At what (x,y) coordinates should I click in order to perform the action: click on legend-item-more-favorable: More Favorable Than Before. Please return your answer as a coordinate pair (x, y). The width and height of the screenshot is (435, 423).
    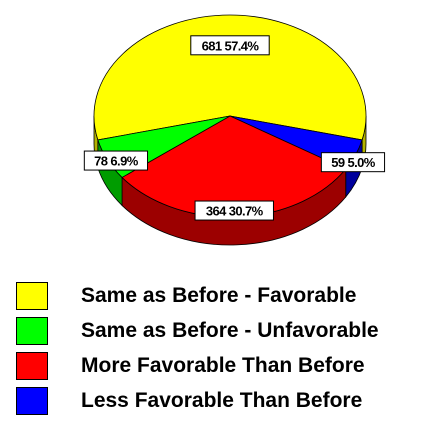
    Looking at the image, I should click on (225, 366).